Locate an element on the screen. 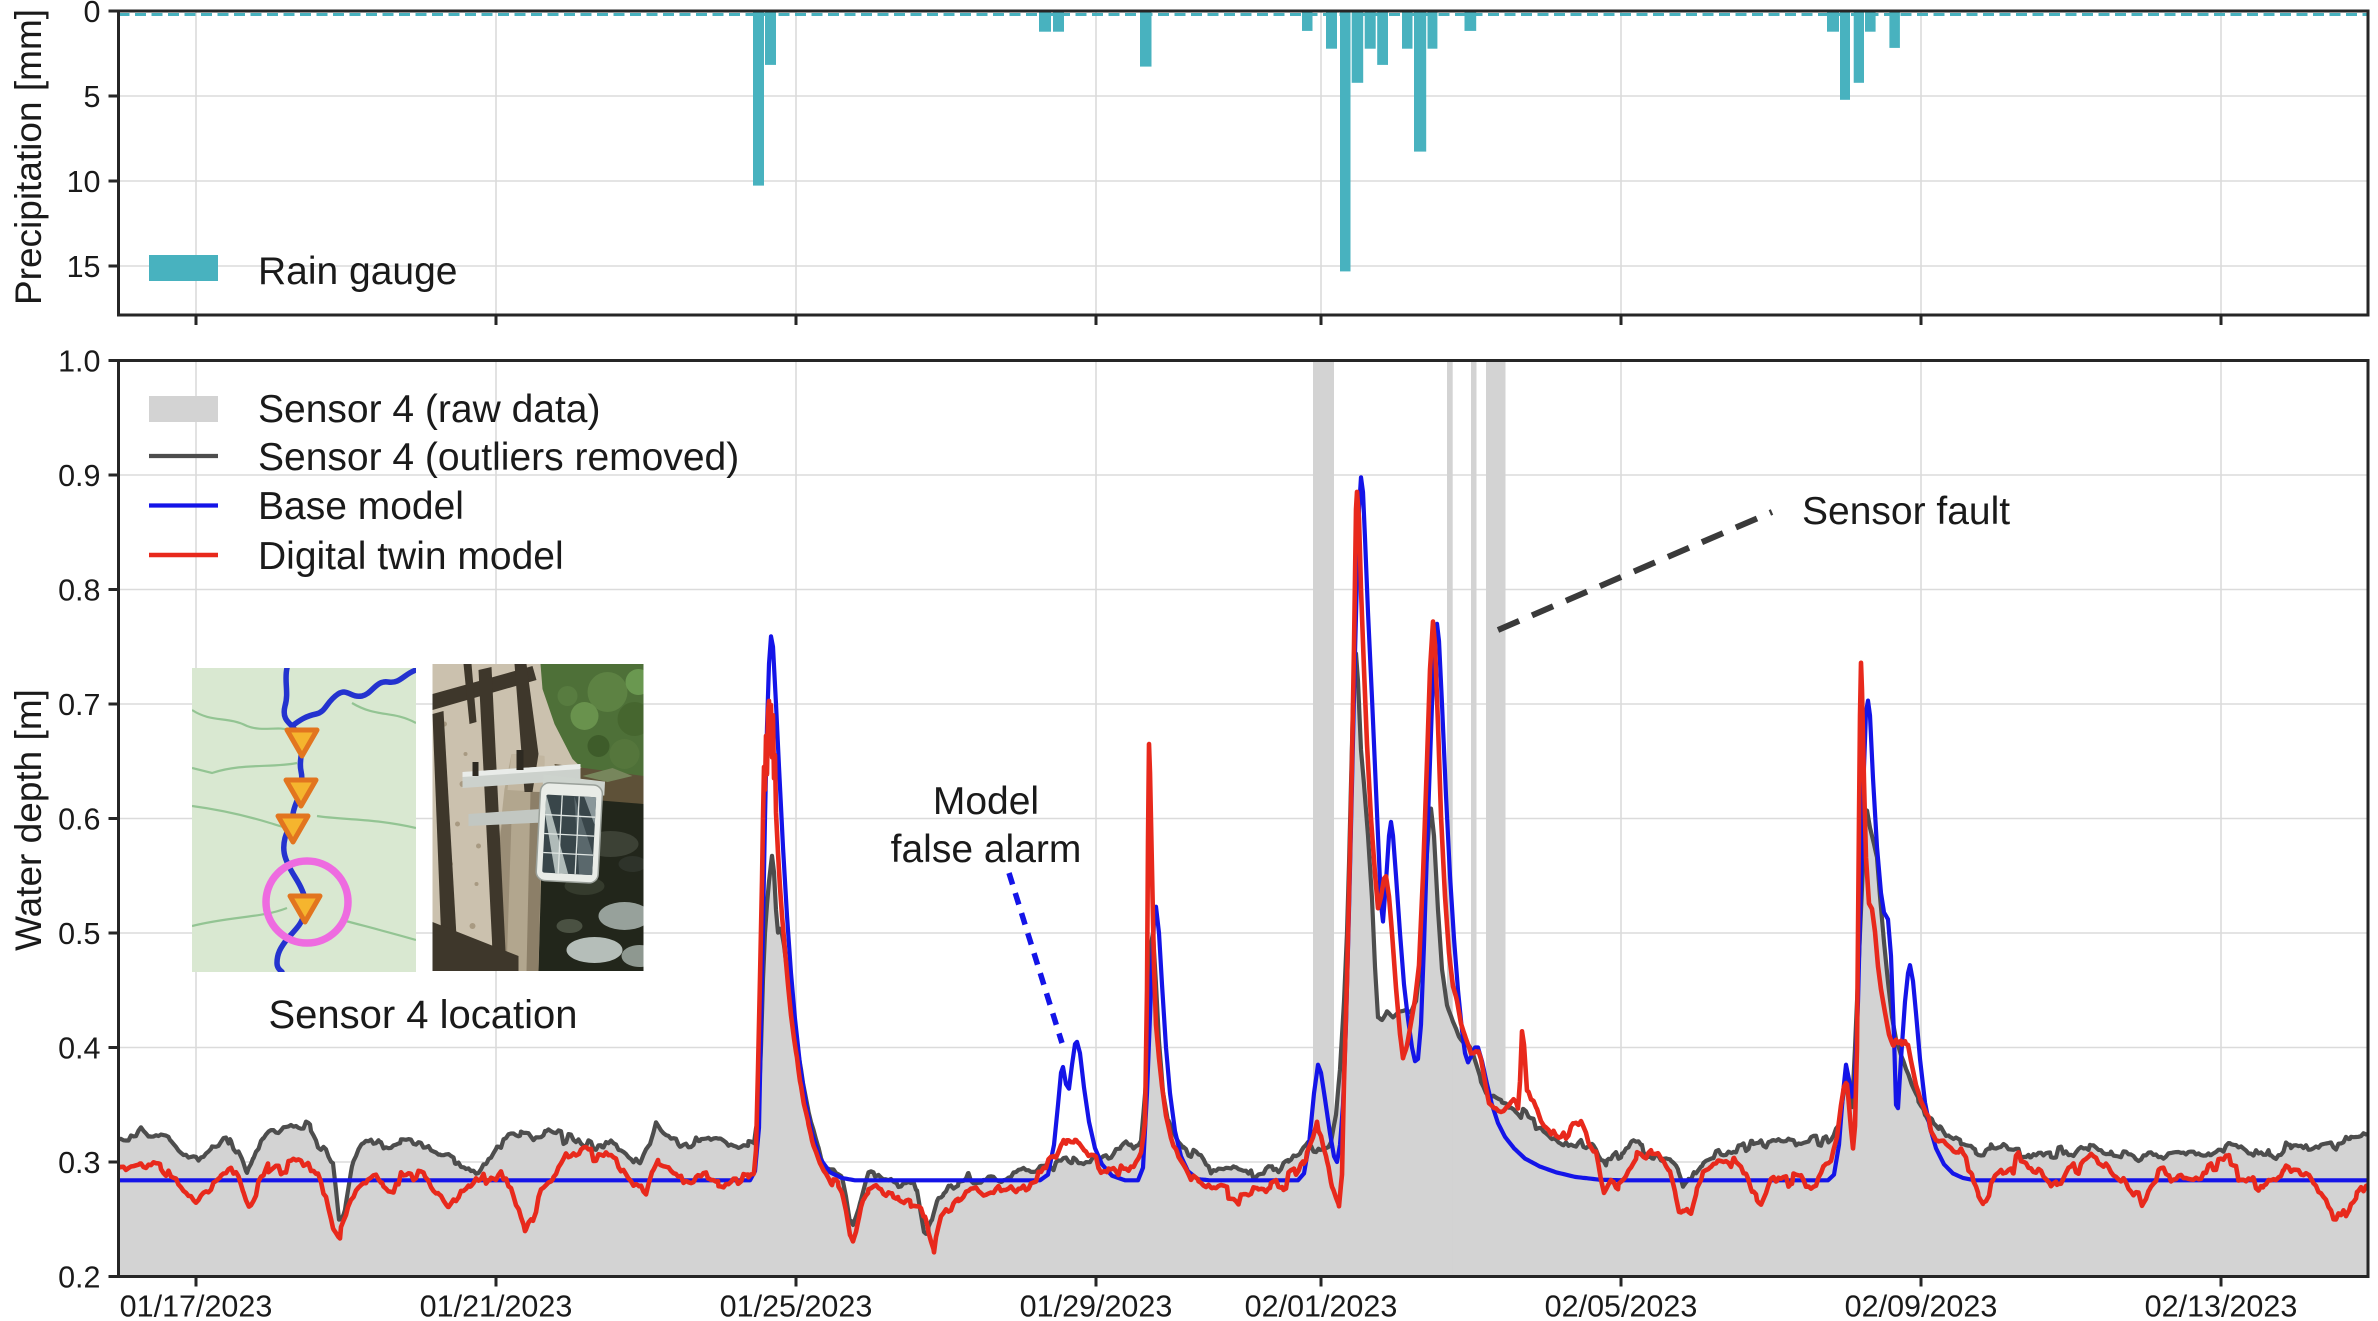 Image resolution: width=2378 pixels, height=1321 pixels. svg-text: 0.2 is located at coordinates (79, 1278).